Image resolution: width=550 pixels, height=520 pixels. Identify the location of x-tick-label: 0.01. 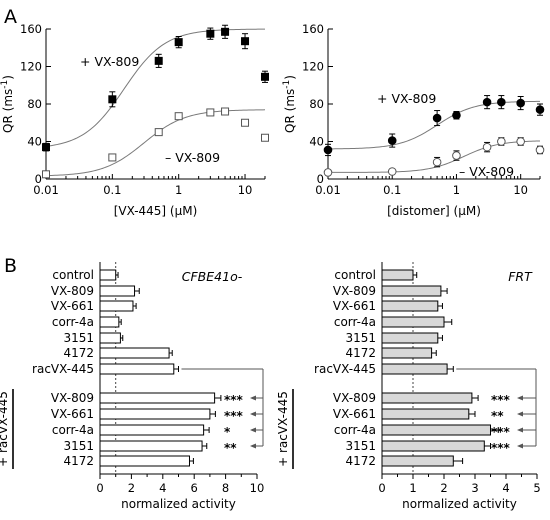
(46, 190).